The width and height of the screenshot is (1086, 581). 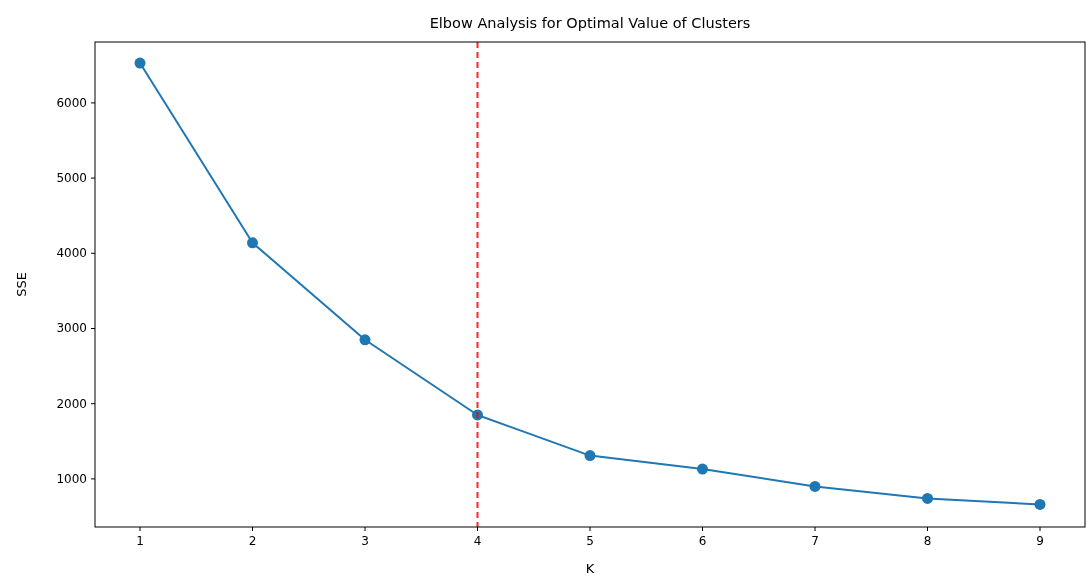 What do you see at coordinates (815, 541) in the screenshot?
I see `x-tick-label: 7` at bounding box center [815, 541].